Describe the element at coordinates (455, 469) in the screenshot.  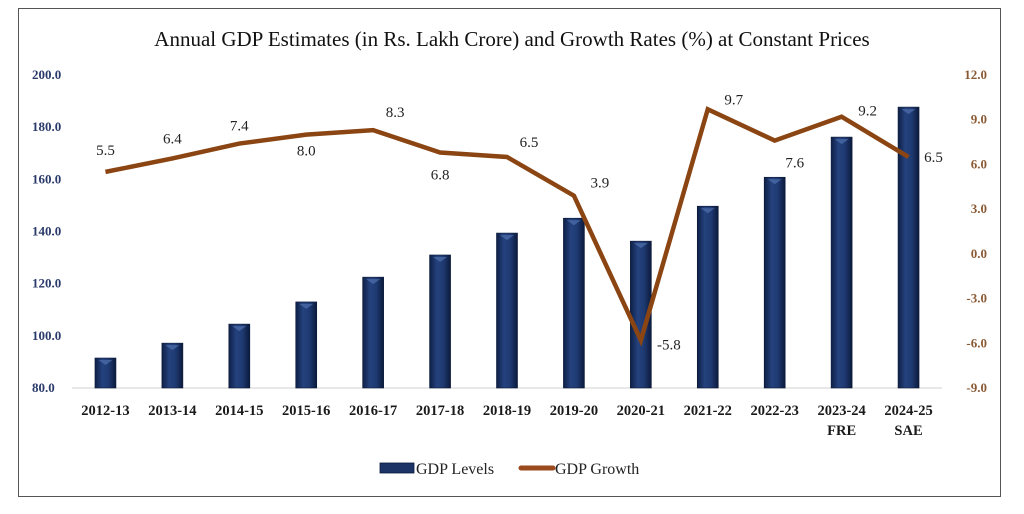
I see `legend-label-gdp-levels: GDP Levels` at that location.